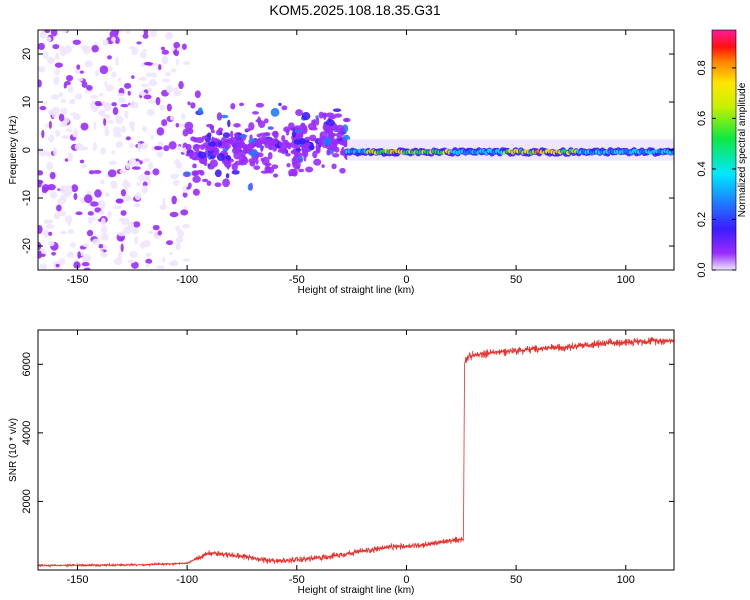 The image size is (750, 600). I want to click on y-tick-label: -20, so click(27, 246).